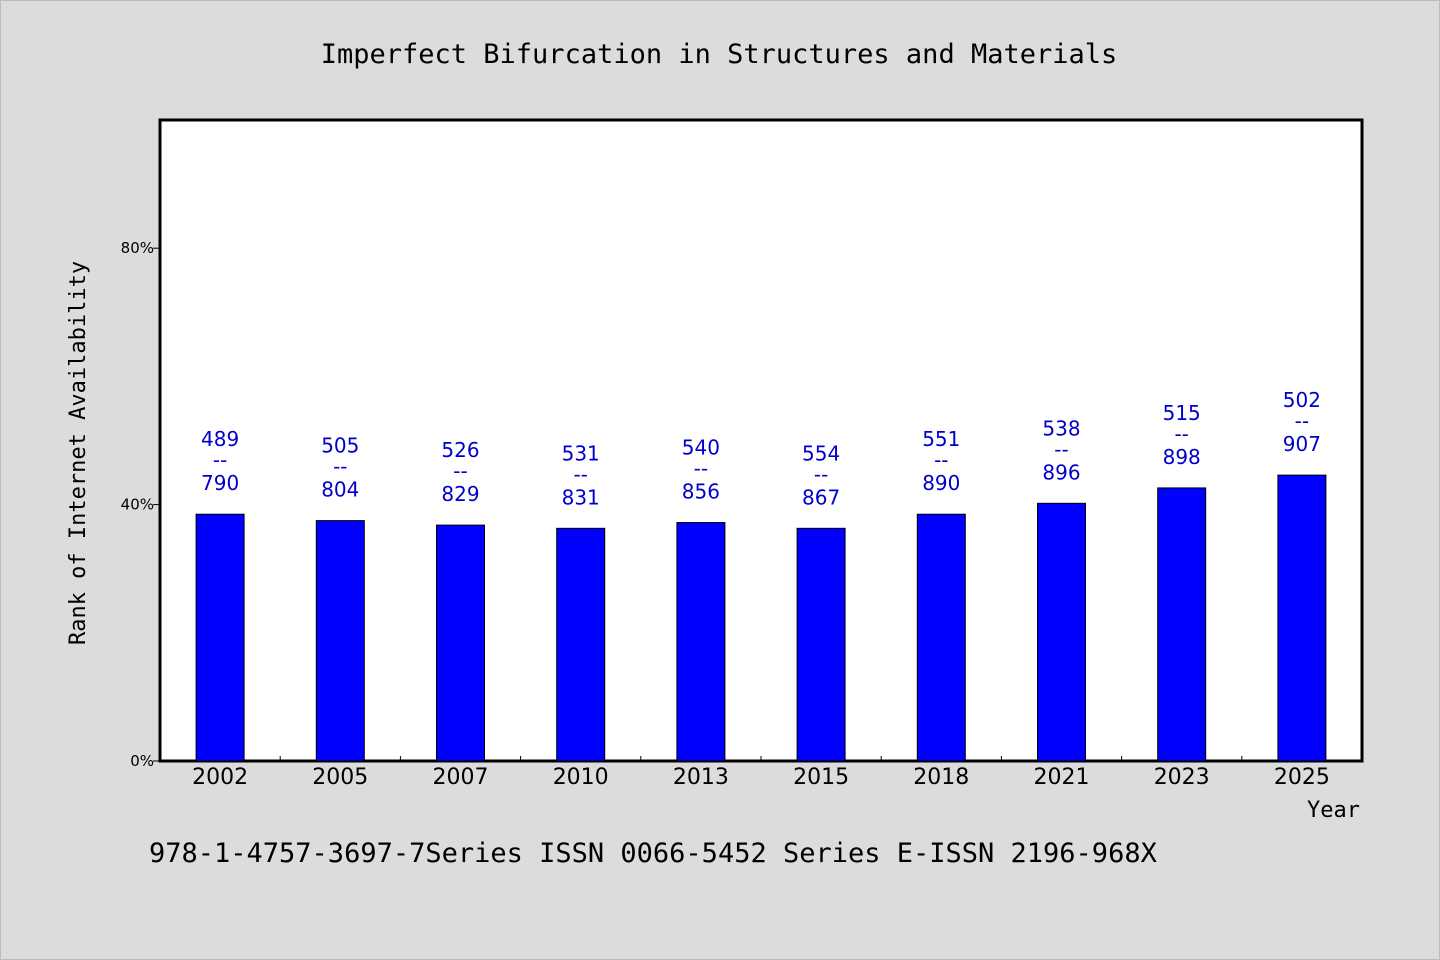 The width and height of the screenshot is (1440, 960). What do you see at coordinates (581, 777) in the screenshot?
I see `x-tick-label: 2010` at bounding box center [581, 777].